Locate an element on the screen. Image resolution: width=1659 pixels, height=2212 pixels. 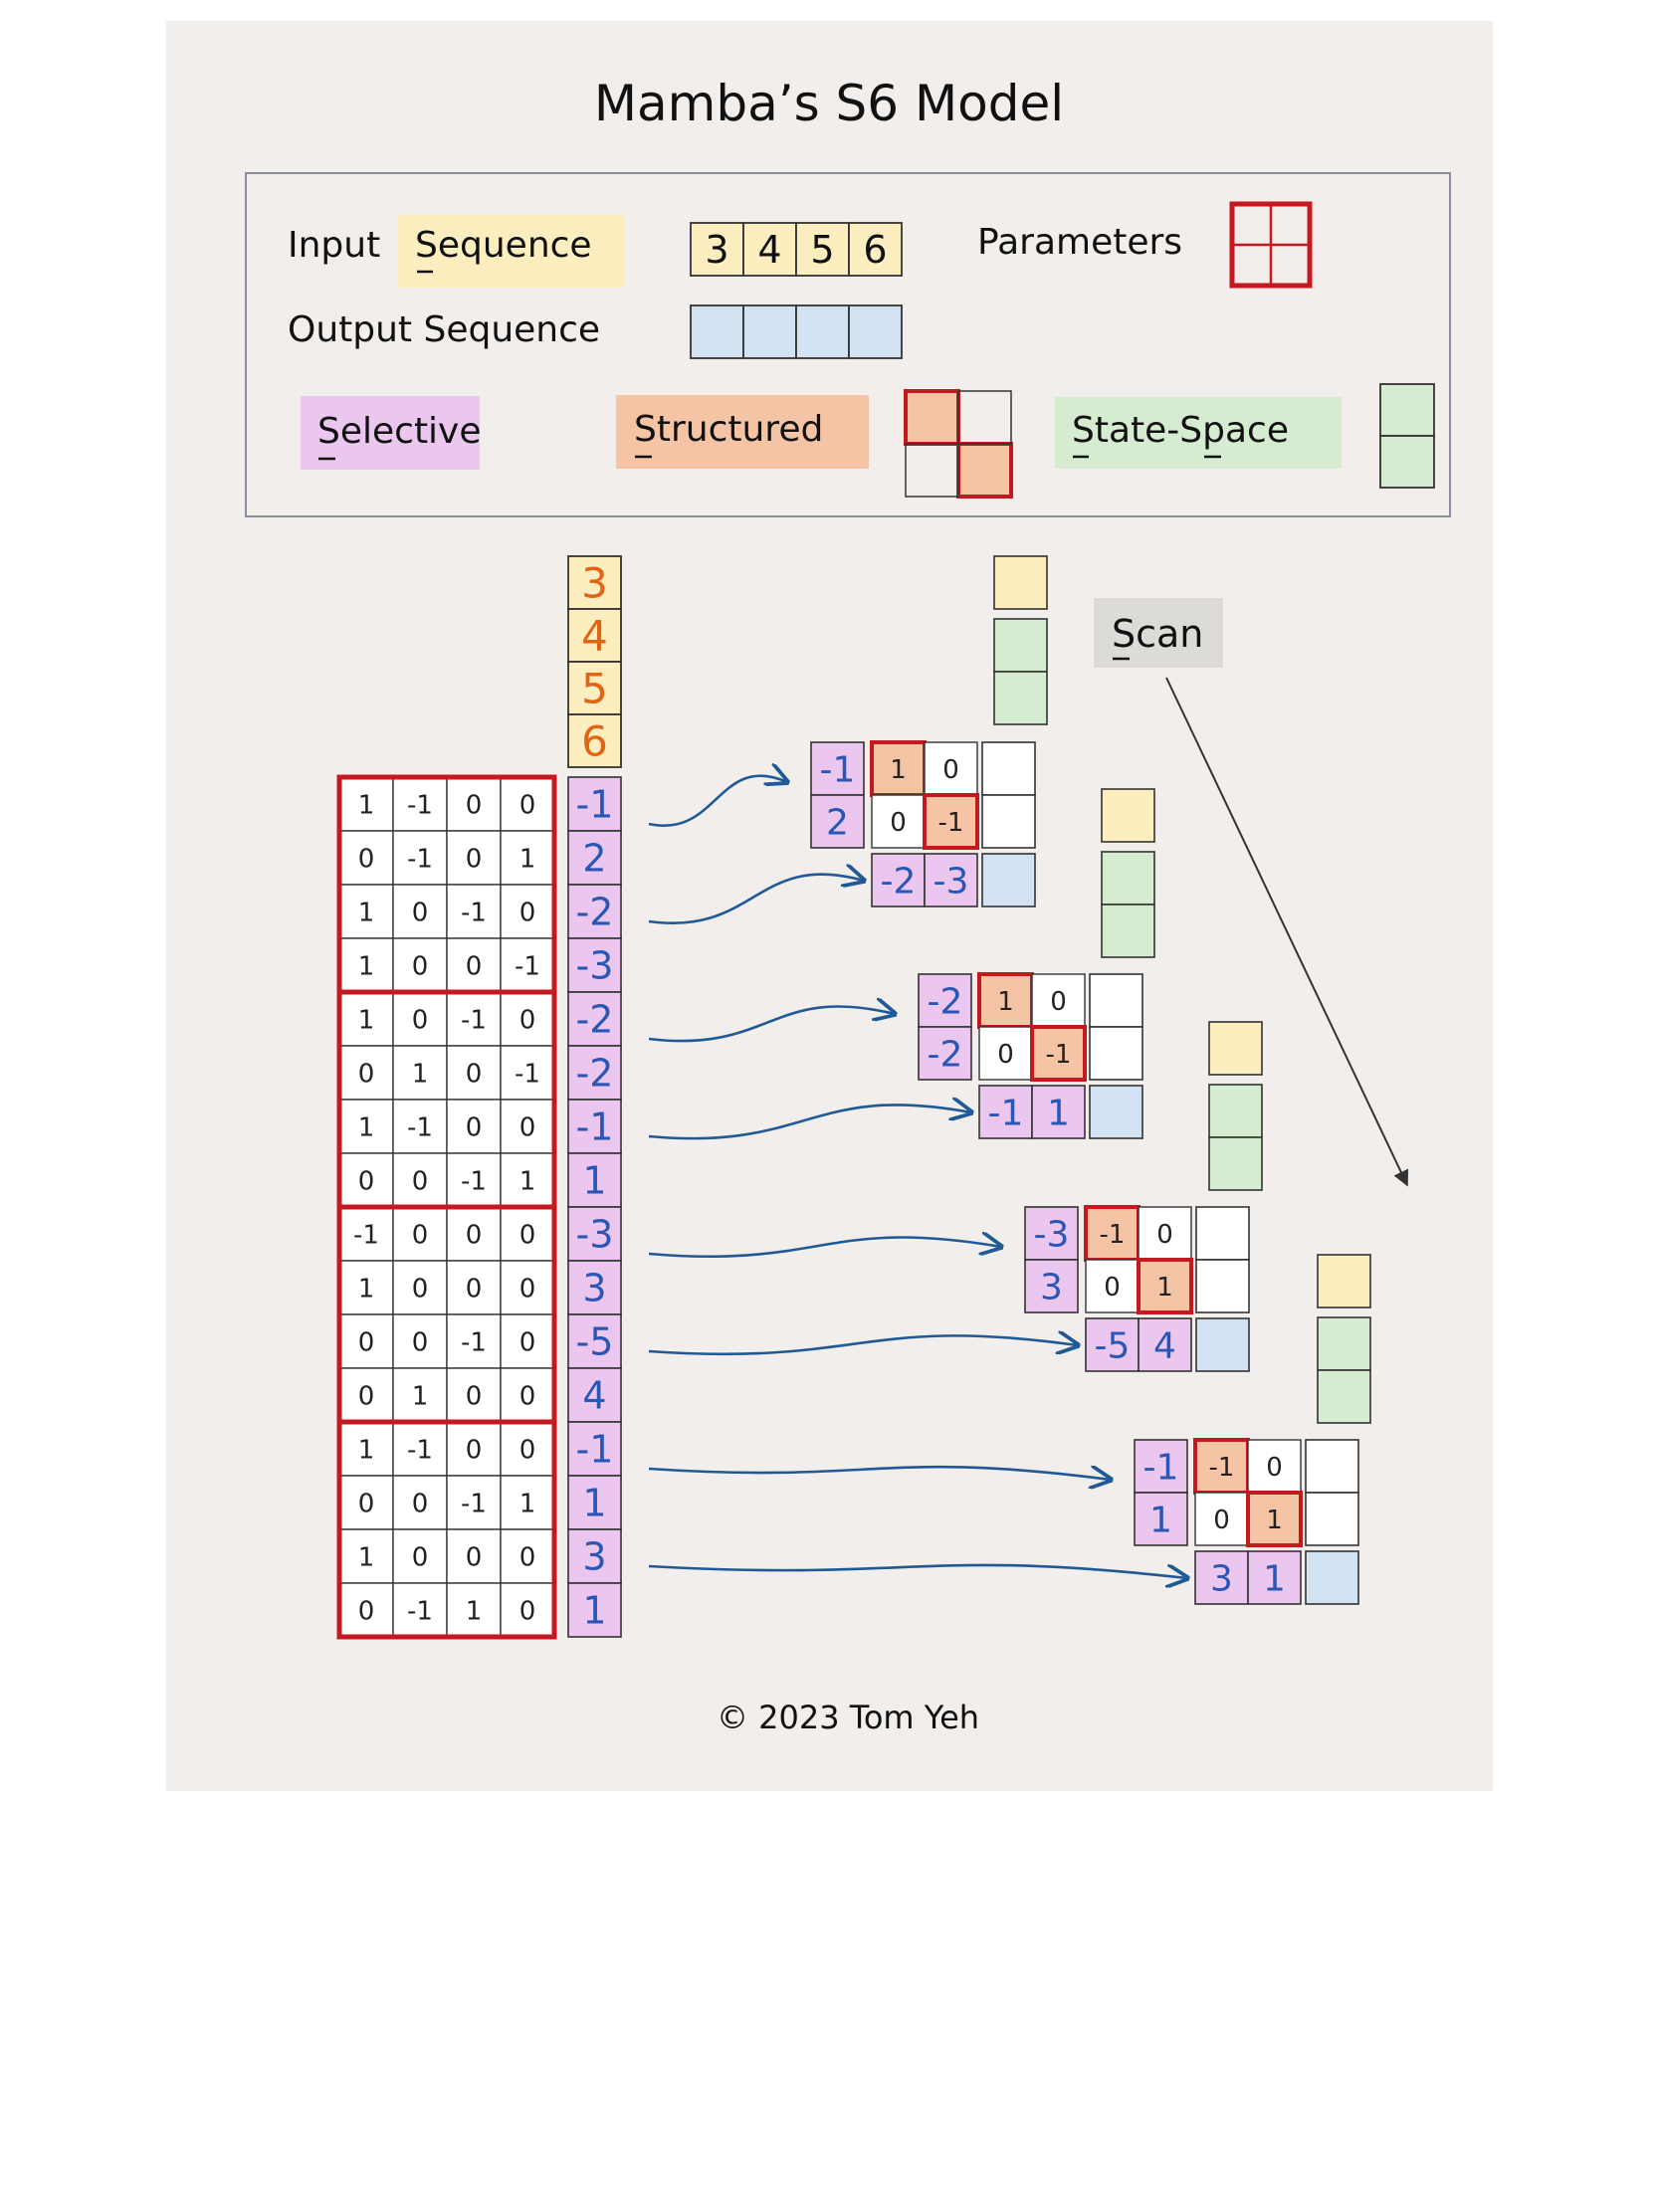
legend-parameters-label: Parameters is located at coordinates (1079, 242).